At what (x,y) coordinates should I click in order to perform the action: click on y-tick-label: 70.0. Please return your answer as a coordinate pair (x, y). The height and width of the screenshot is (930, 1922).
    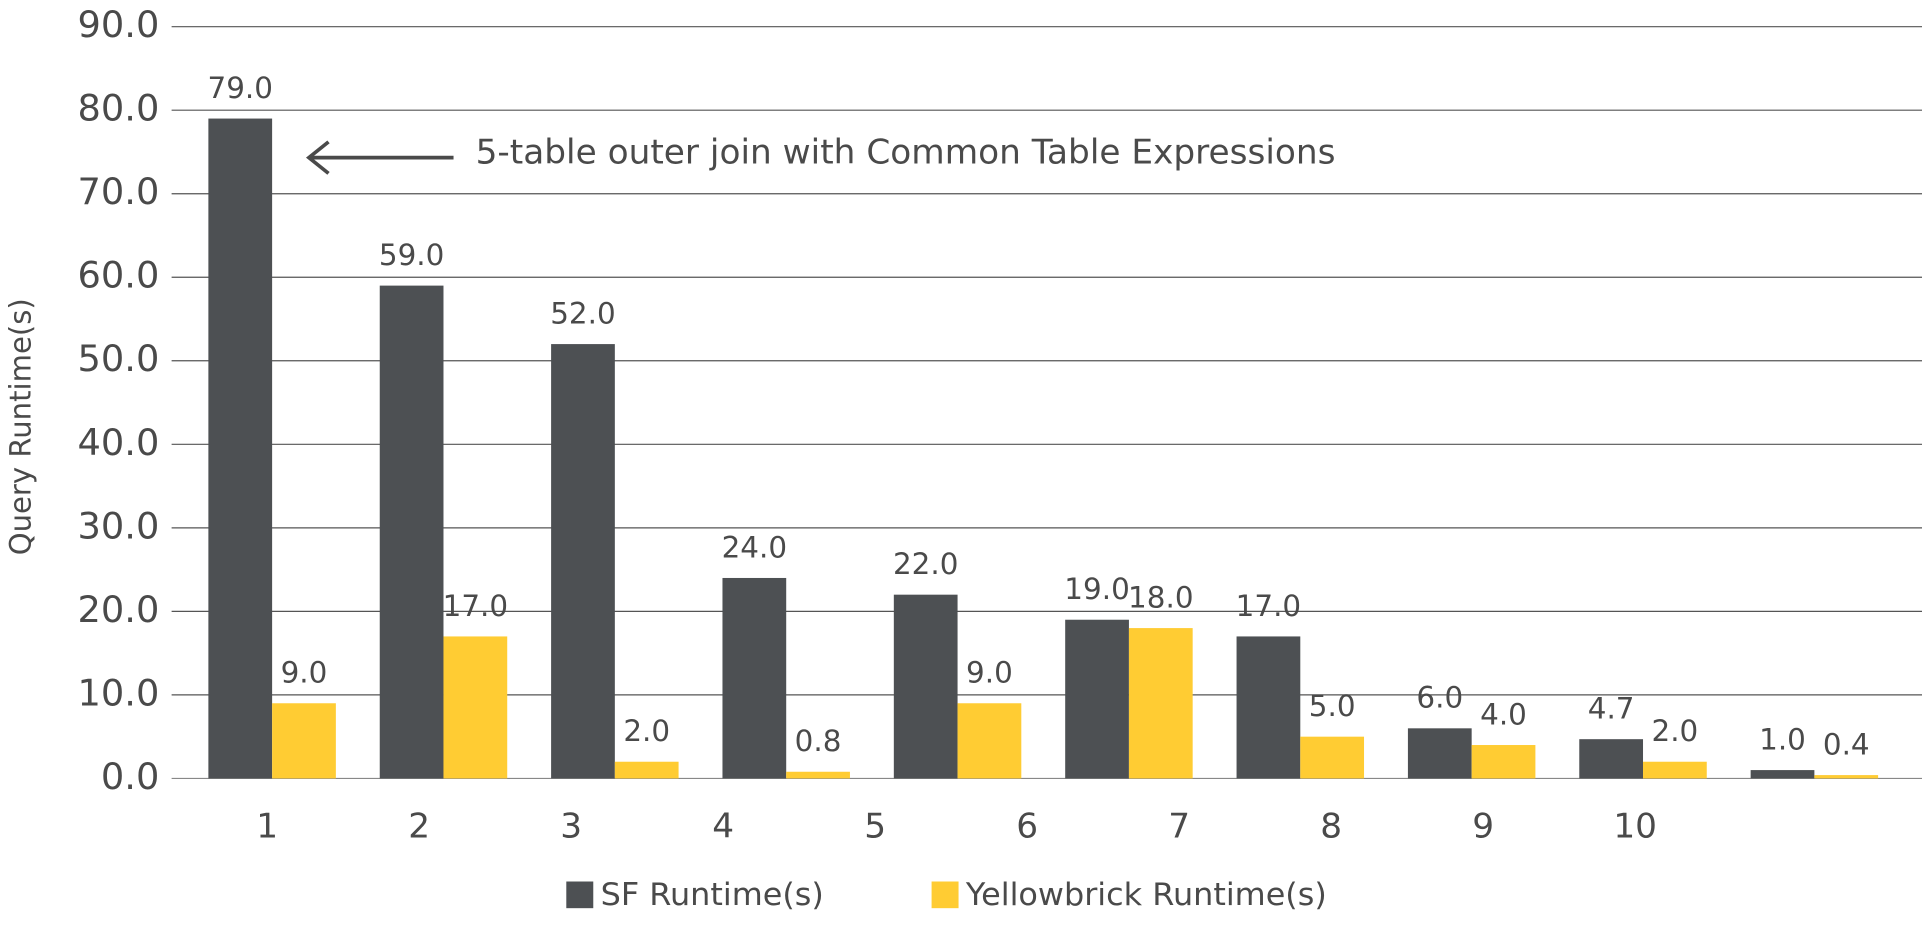
    Looking at the image, I should click on (118, 191).